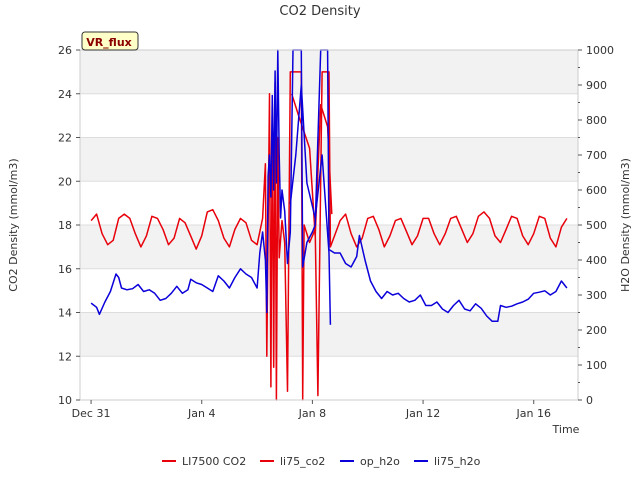 The image size is (640, 484). I want to click on right-tick-label: 200, so click(596, 330).